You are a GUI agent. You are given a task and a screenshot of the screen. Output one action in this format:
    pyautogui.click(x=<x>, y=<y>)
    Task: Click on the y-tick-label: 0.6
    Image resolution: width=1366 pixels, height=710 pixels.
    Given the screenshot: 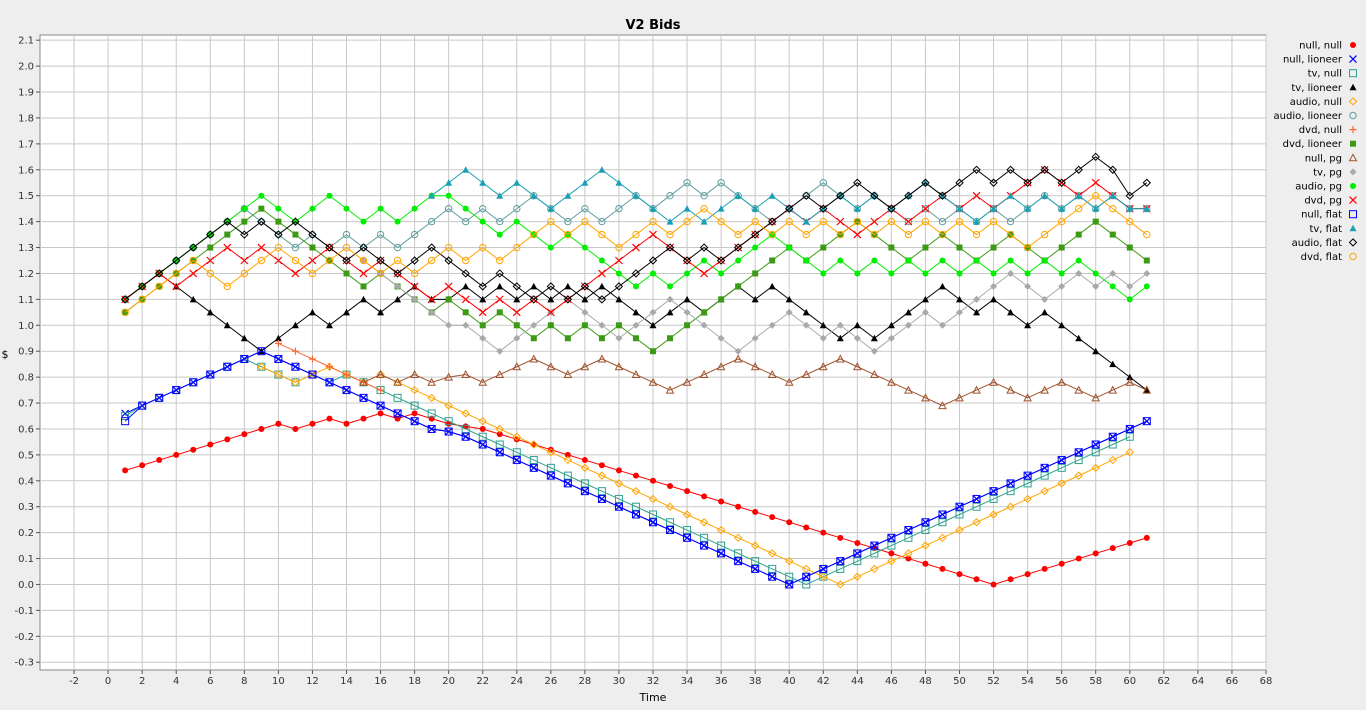 What is the action you would take?
    pyautogui.click(x=26, y=429)
    